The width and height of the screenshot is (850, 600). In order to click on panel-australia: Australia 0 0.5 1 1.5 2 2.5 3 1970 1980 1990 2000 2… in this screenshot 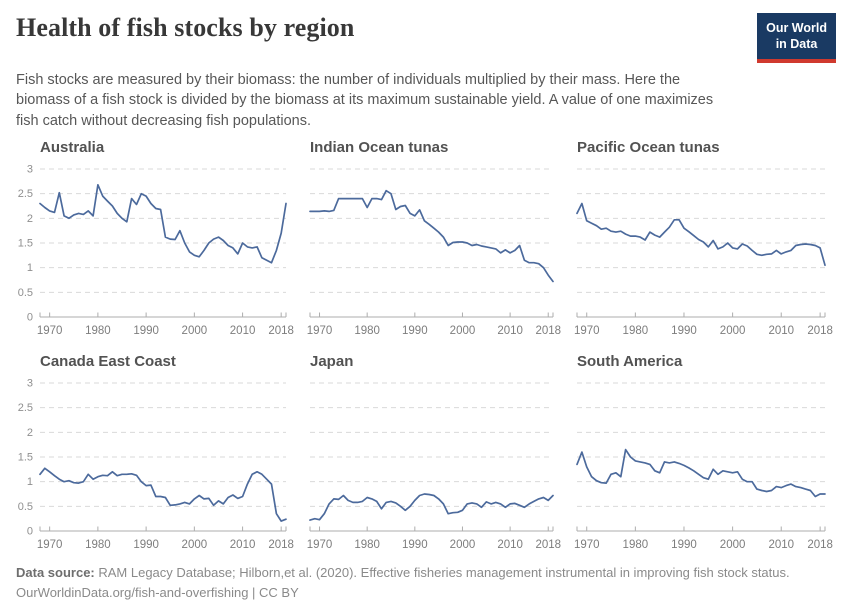, I will do `click(155, 238)`.